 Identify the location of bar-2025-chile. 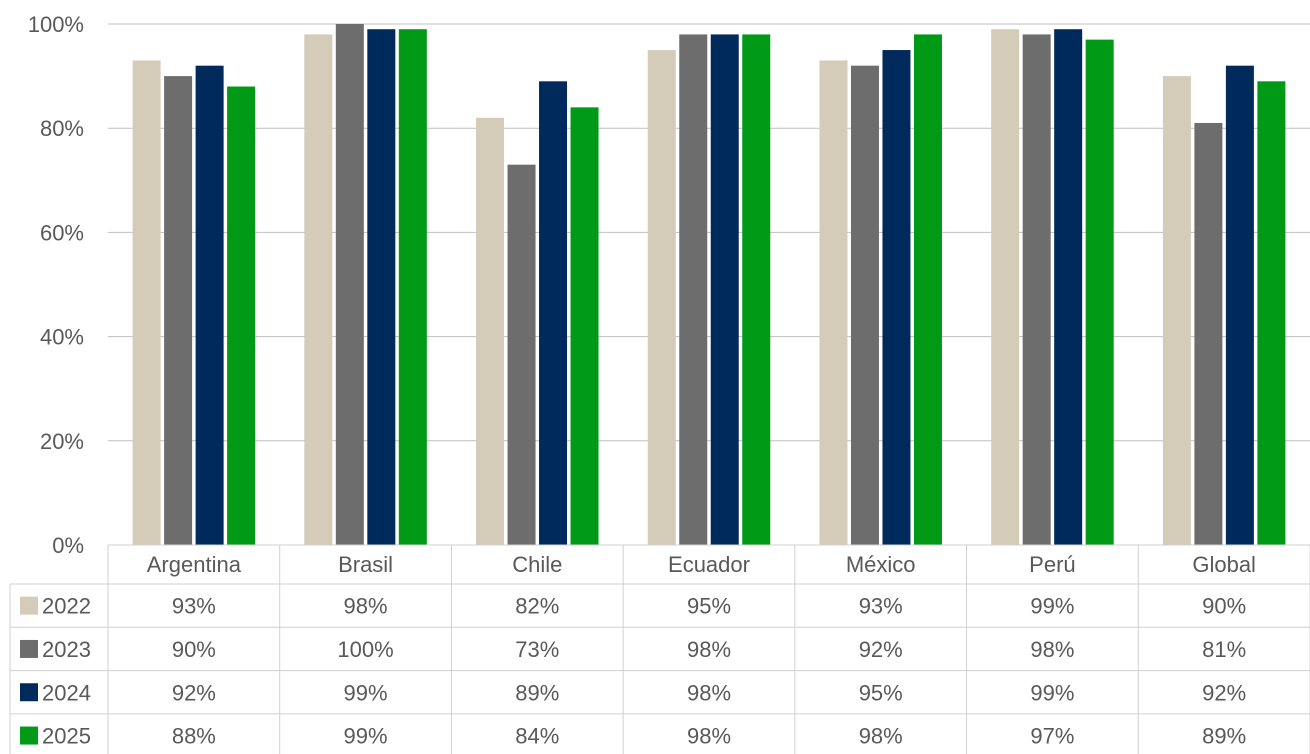
(584, 326).